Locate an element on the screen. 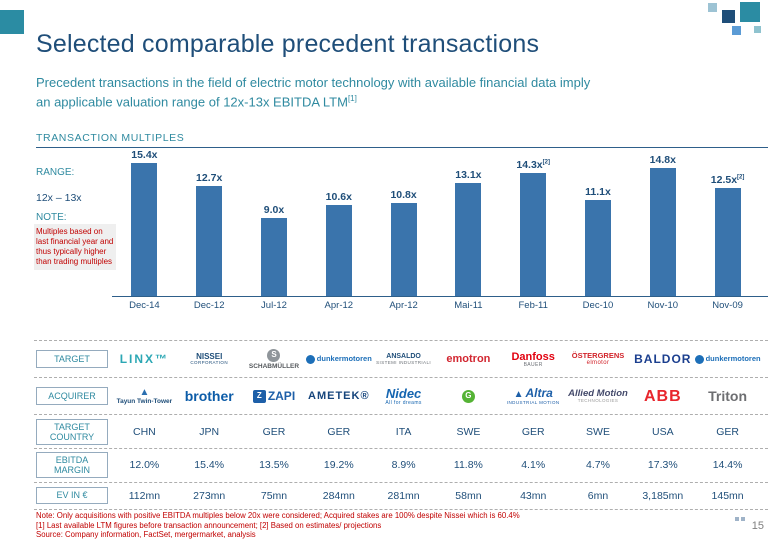 The height and width of the screenshot is (540, 780). target-logo: Danfoss BAUER is located at coordinates (532, 360).